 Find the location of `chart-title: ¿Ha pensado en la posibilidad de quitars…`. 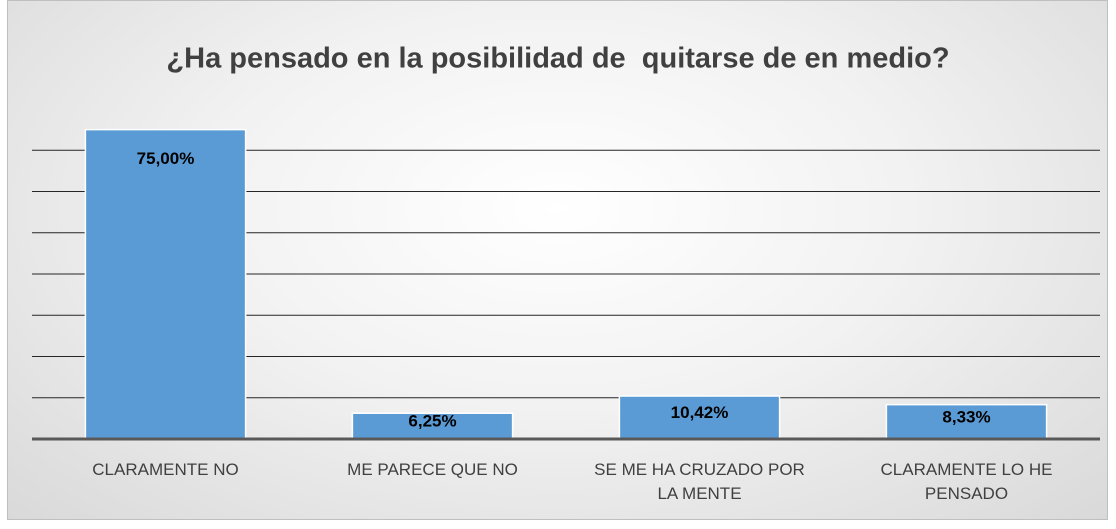

chart-title: ¿Ha pensado en la posibilidad de quitars… is located at coordinates (557, 59).